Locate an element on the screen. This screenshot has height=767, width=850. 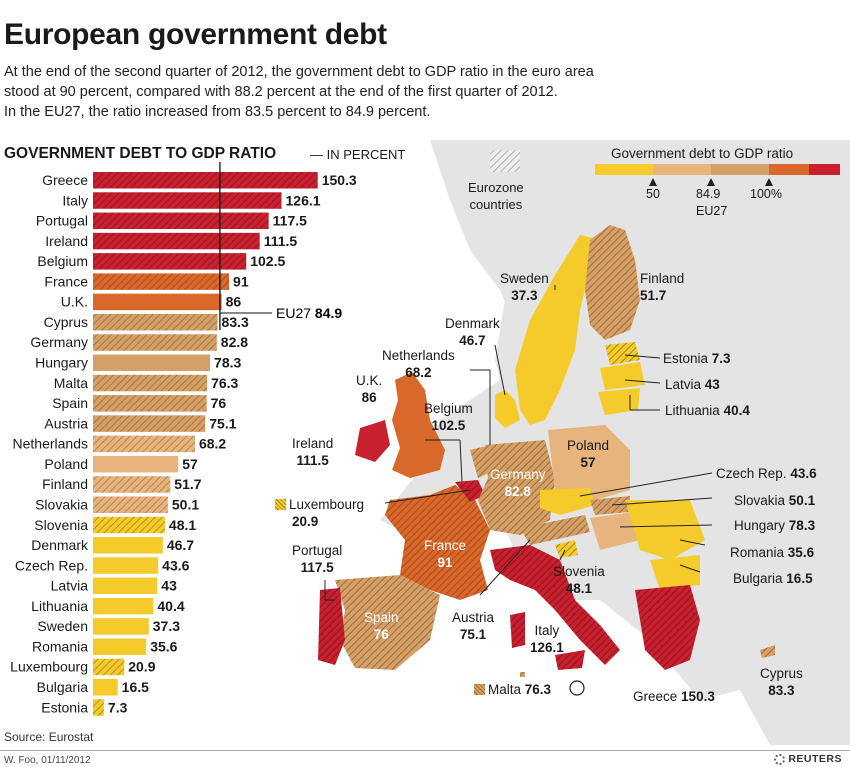
map-label-slovenia: Slovenia 48.1 is located at coordinates (579, 580).